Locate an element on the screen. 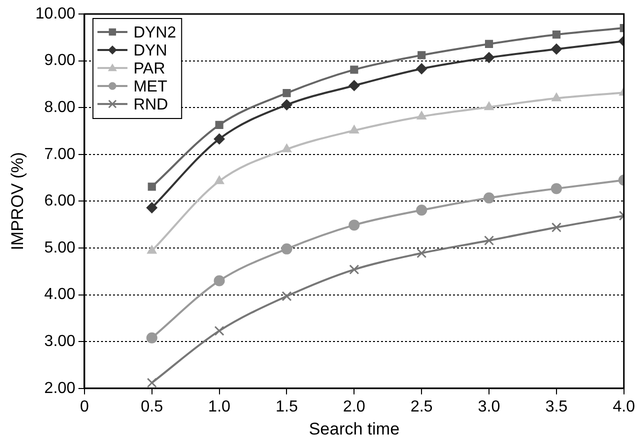  x-tick-label: 3.5 is located at coordinates (556, 407).